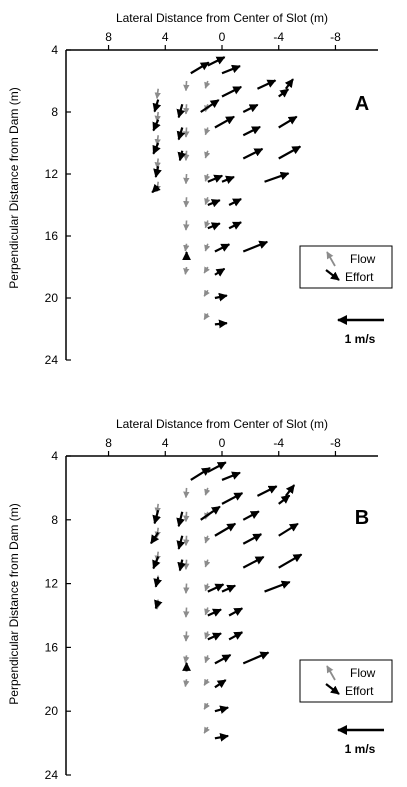 Image resolution: width=407 pixels, height=787 pixels. Describe the element at coordinates (58, 205) in the screenshot. I see `panel-a-y-ticks: 4 8 12 16 20 24` at that location.